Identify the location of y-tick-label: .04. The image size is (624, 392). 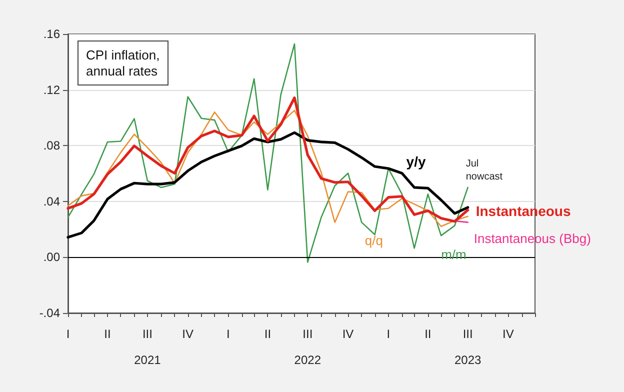
(51, 201).